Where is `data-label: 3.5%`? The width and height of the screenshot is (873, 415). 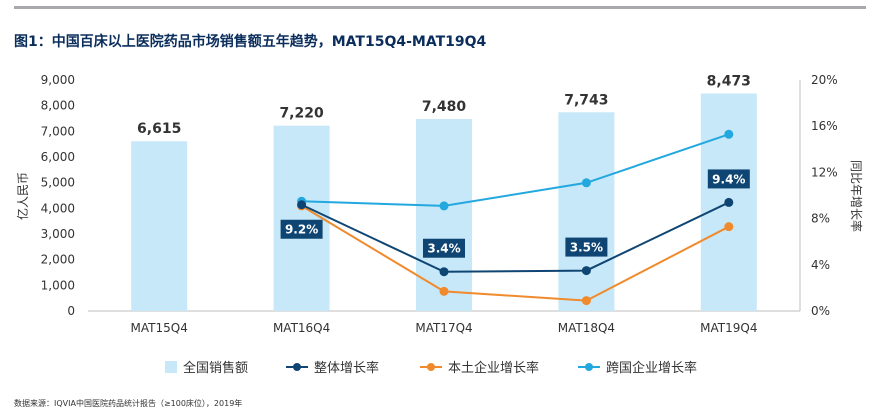
data-label: 3.5% is located at coordinates (586, 248).